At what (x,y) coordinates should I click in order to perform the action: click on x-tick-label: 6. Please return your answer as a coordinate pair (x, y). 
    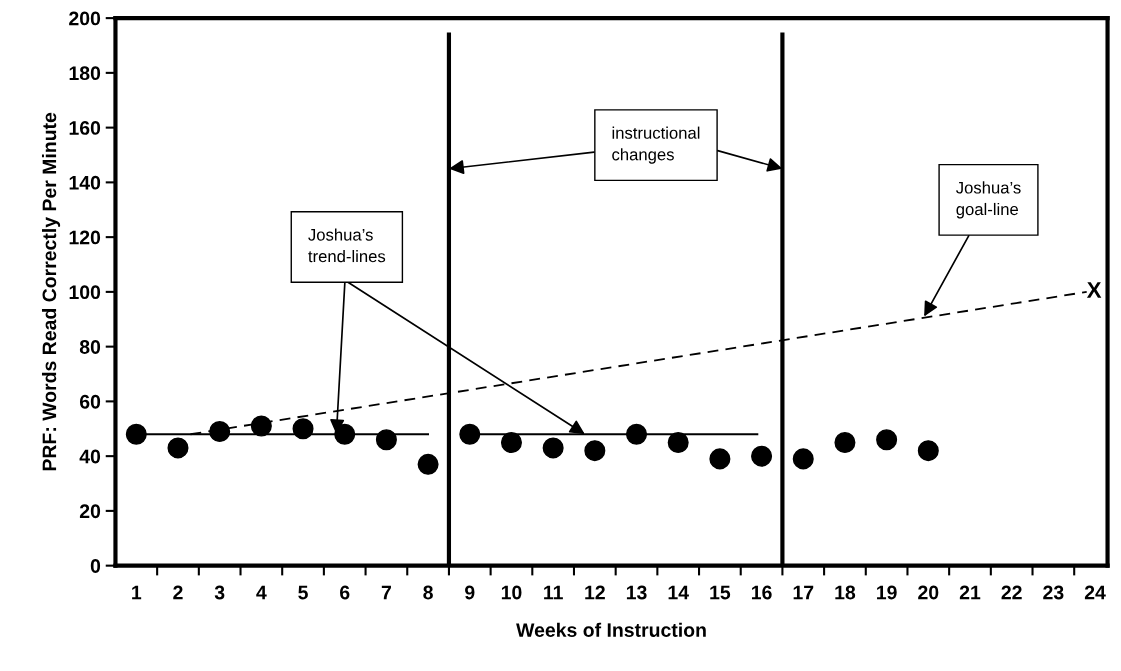
    Looking at the image, I should click on (345, 592).